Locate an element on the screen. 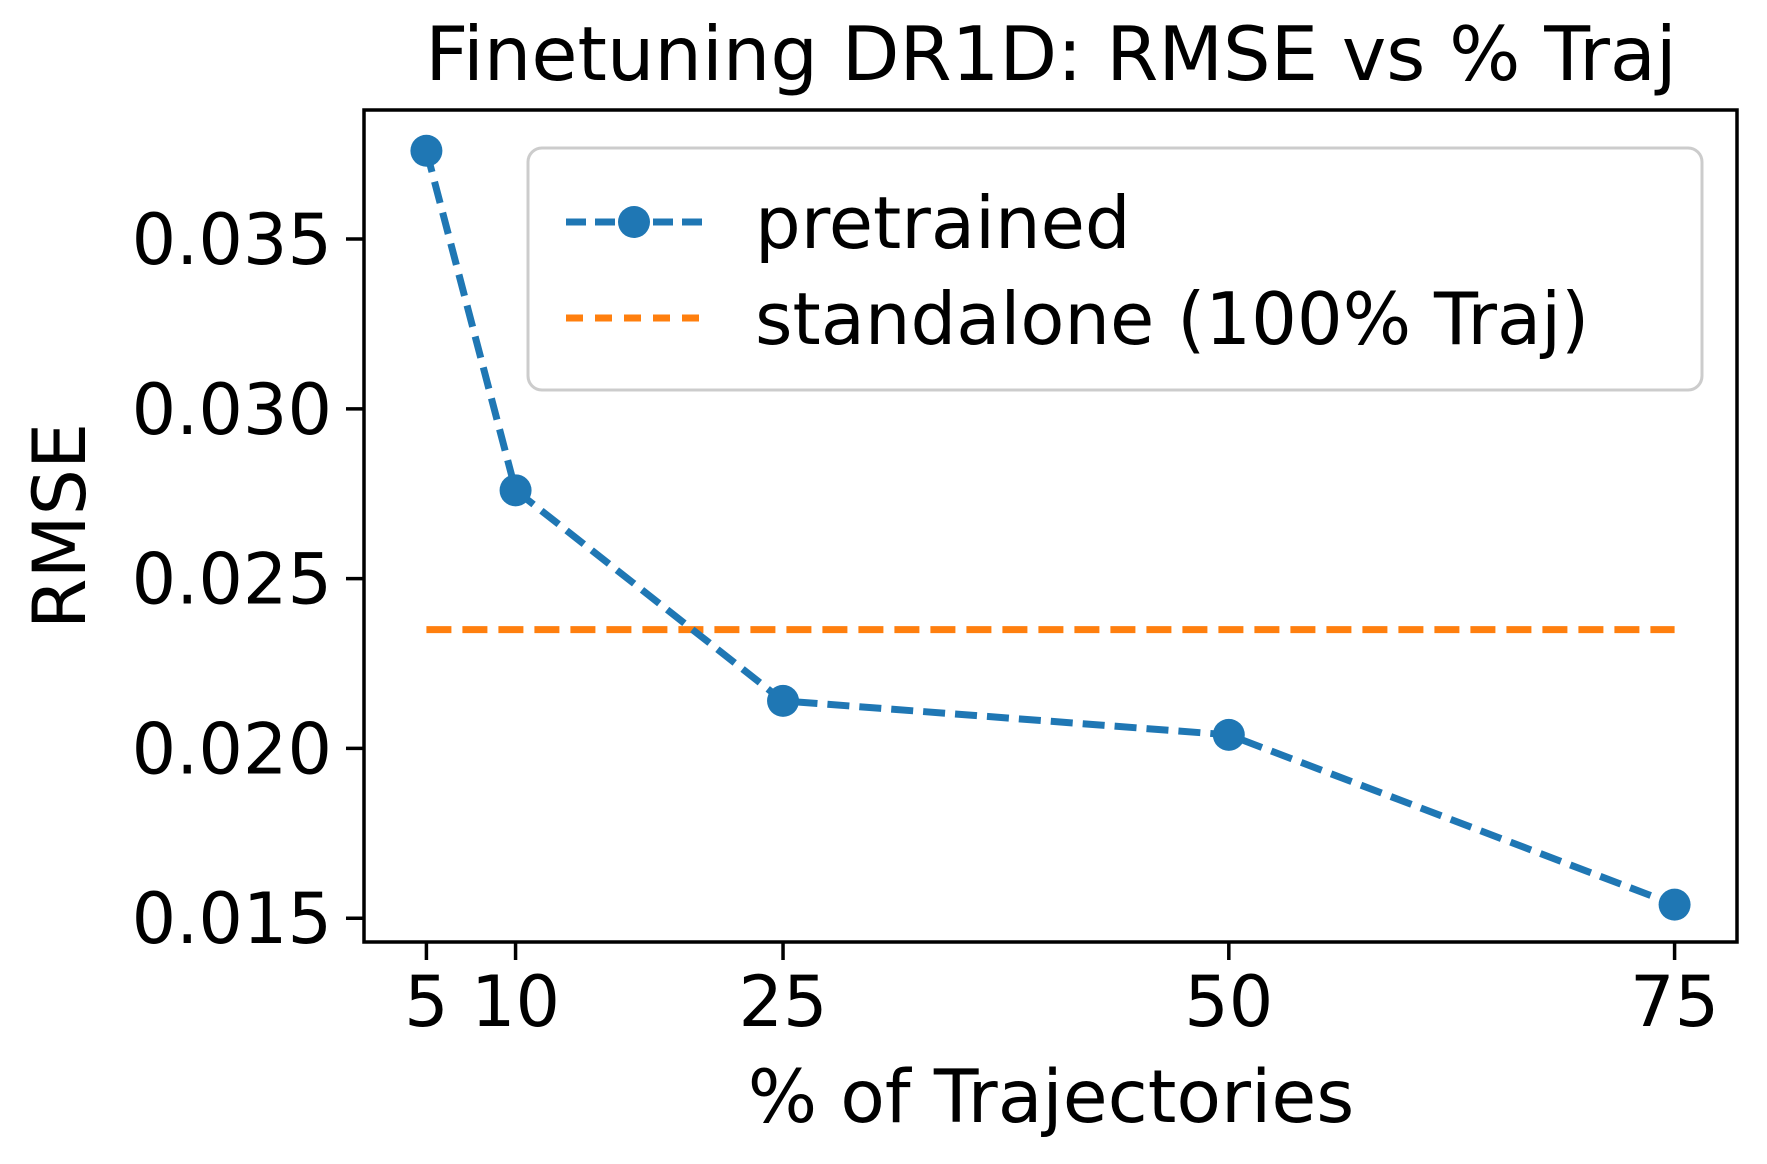 The width and height of the screenshot is (1767, 1164). legend-item-standalone: standalone (100% Traj) is located at coordinates (1077, 319).